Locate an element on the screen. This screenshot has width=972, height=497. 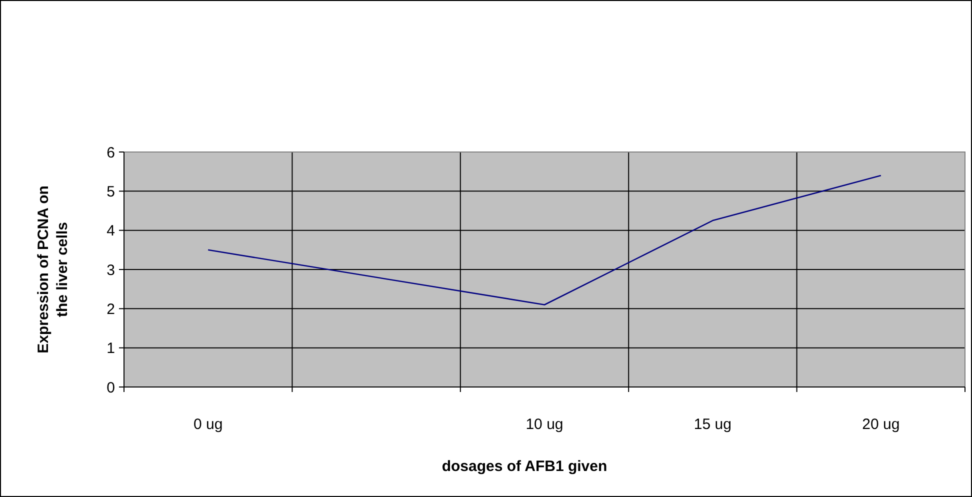
y-axis-title: Expression of PCNA on the liver cells is located at coordinates (53, 270).